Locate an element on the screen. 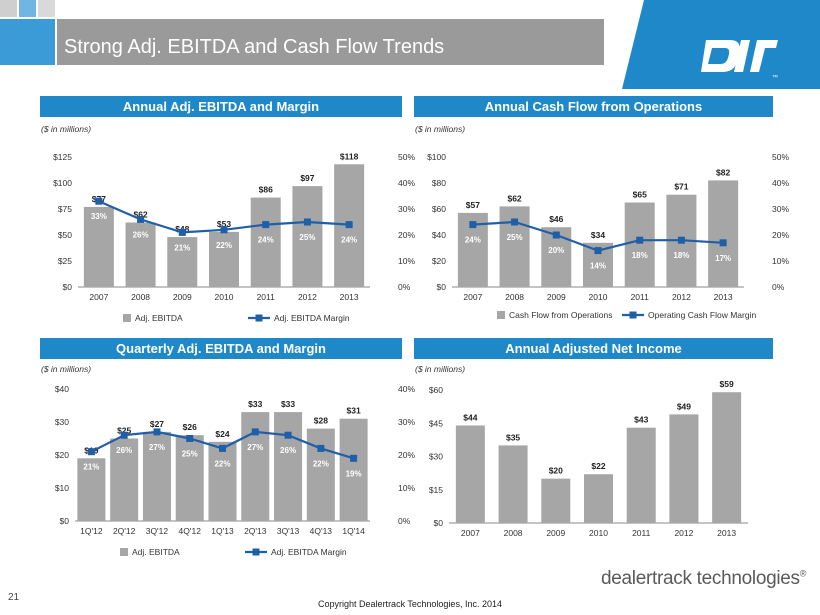 This screenshot has width=820, height=615. bar-value-label: $24 is located at coordinates (222, 434).